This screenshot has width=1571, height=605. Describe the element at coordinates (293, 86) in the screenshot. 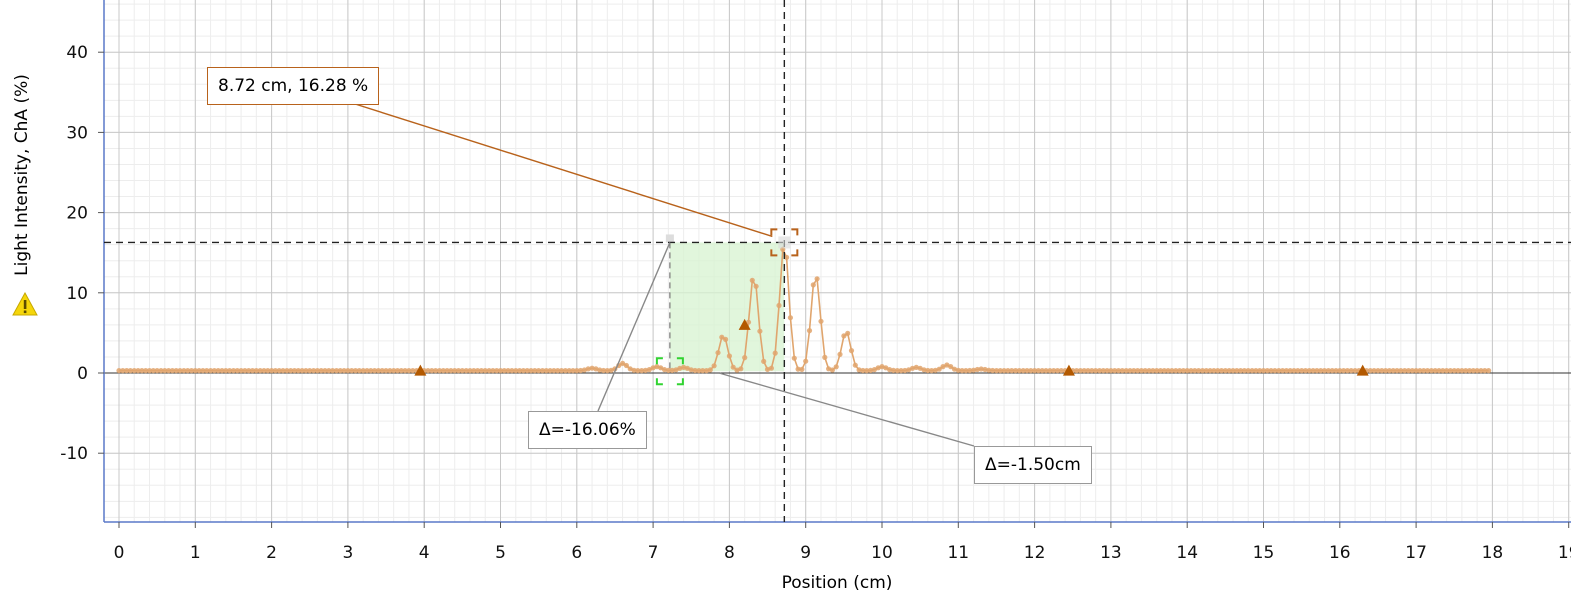

I see `coordinate-callout: 8.72 cm, 16.28 %` at that location.